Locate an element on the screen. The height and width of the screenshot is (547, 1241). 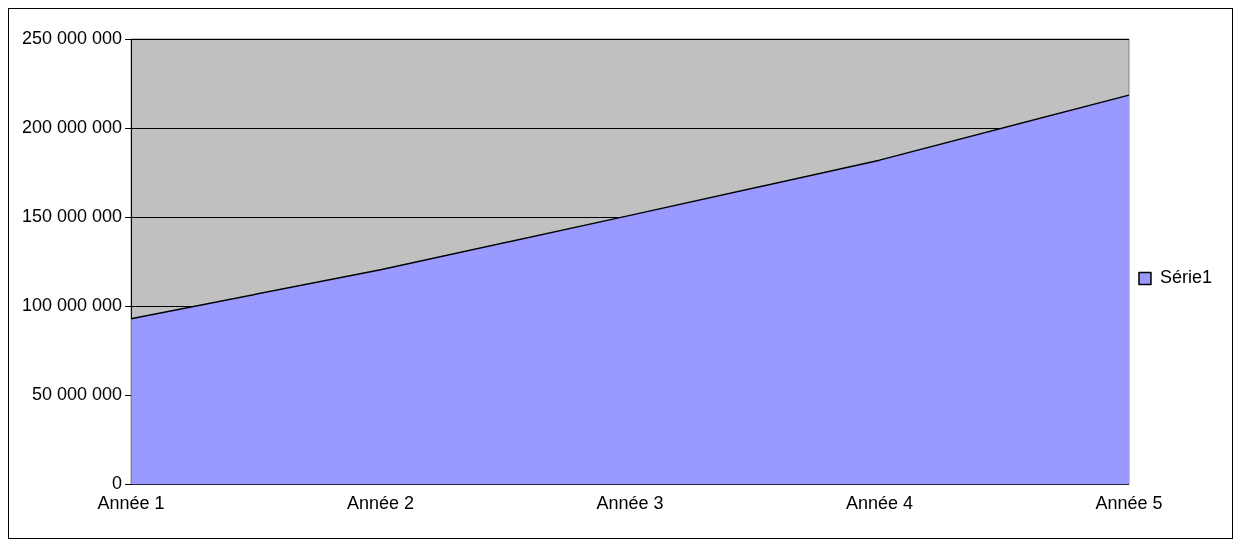
x-tick-label: Année 4 is located at coordinates (879, 503).